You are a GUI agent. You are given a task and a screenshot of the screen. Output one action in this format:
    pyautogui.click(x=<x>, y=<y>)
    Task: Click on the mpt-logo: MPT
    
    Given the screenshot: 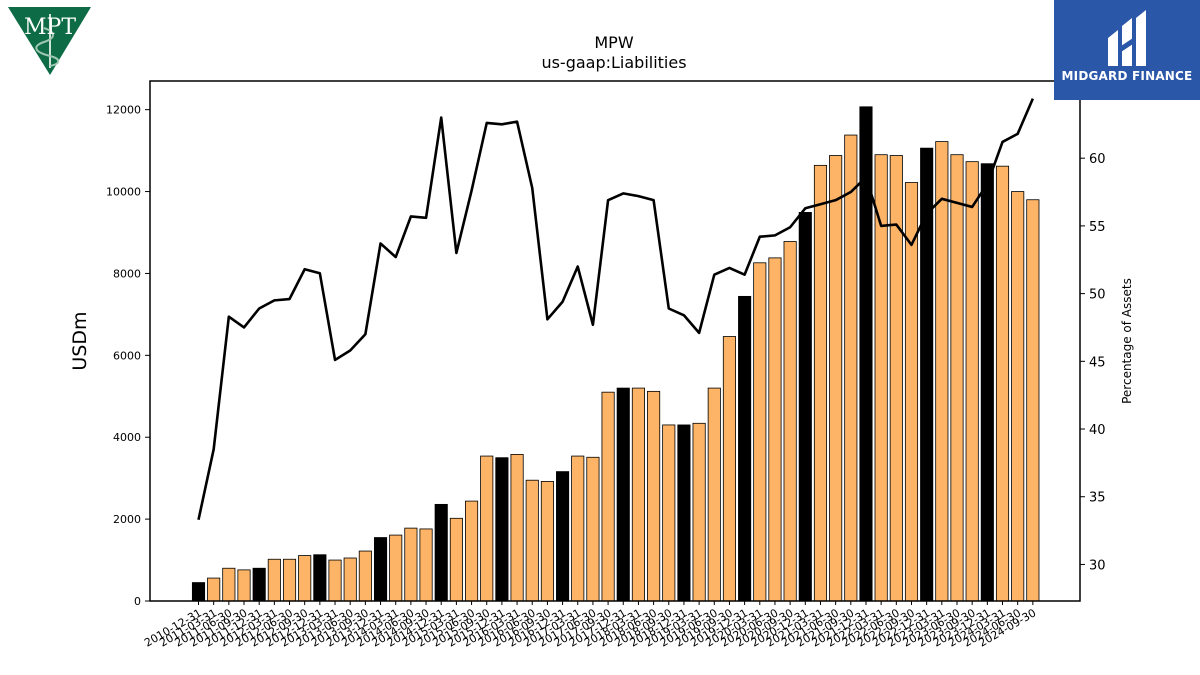 What is the action you would take?
    pyautogui.click(x=50, y=41)
    